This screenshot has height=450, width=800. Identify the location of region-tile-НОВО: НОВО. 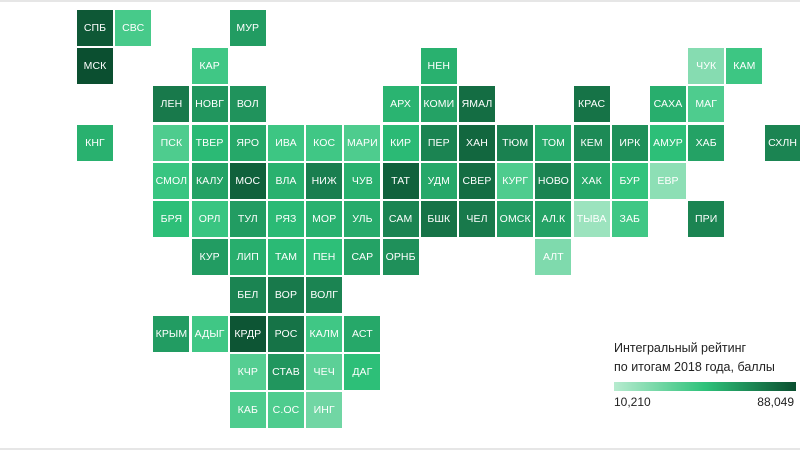
(553, 180).